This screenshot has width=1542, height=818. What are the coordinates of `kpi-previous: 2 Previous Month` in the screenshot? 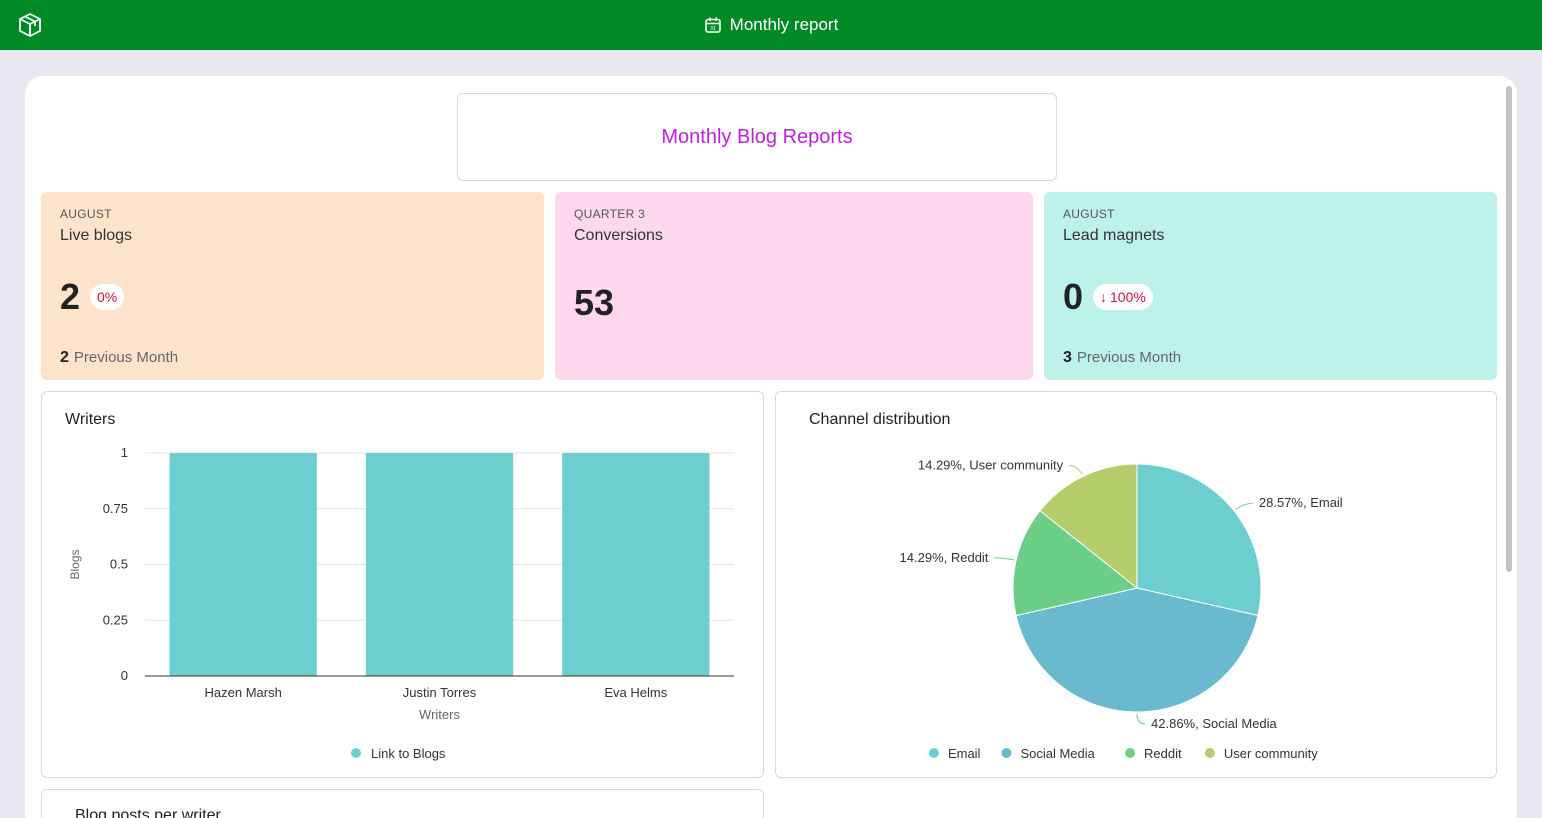 It's located at (119, 358).